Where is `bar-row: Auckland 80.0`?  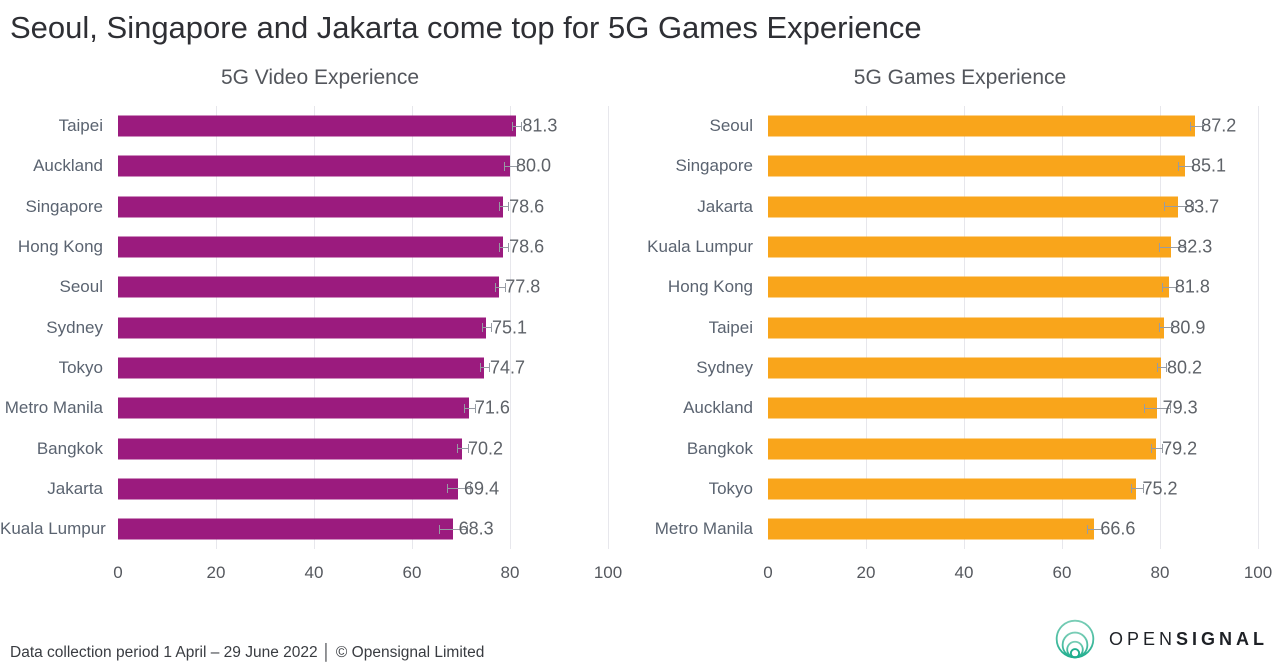 bar-row: Auckland 80.0 is located at coordinates (320, 166).